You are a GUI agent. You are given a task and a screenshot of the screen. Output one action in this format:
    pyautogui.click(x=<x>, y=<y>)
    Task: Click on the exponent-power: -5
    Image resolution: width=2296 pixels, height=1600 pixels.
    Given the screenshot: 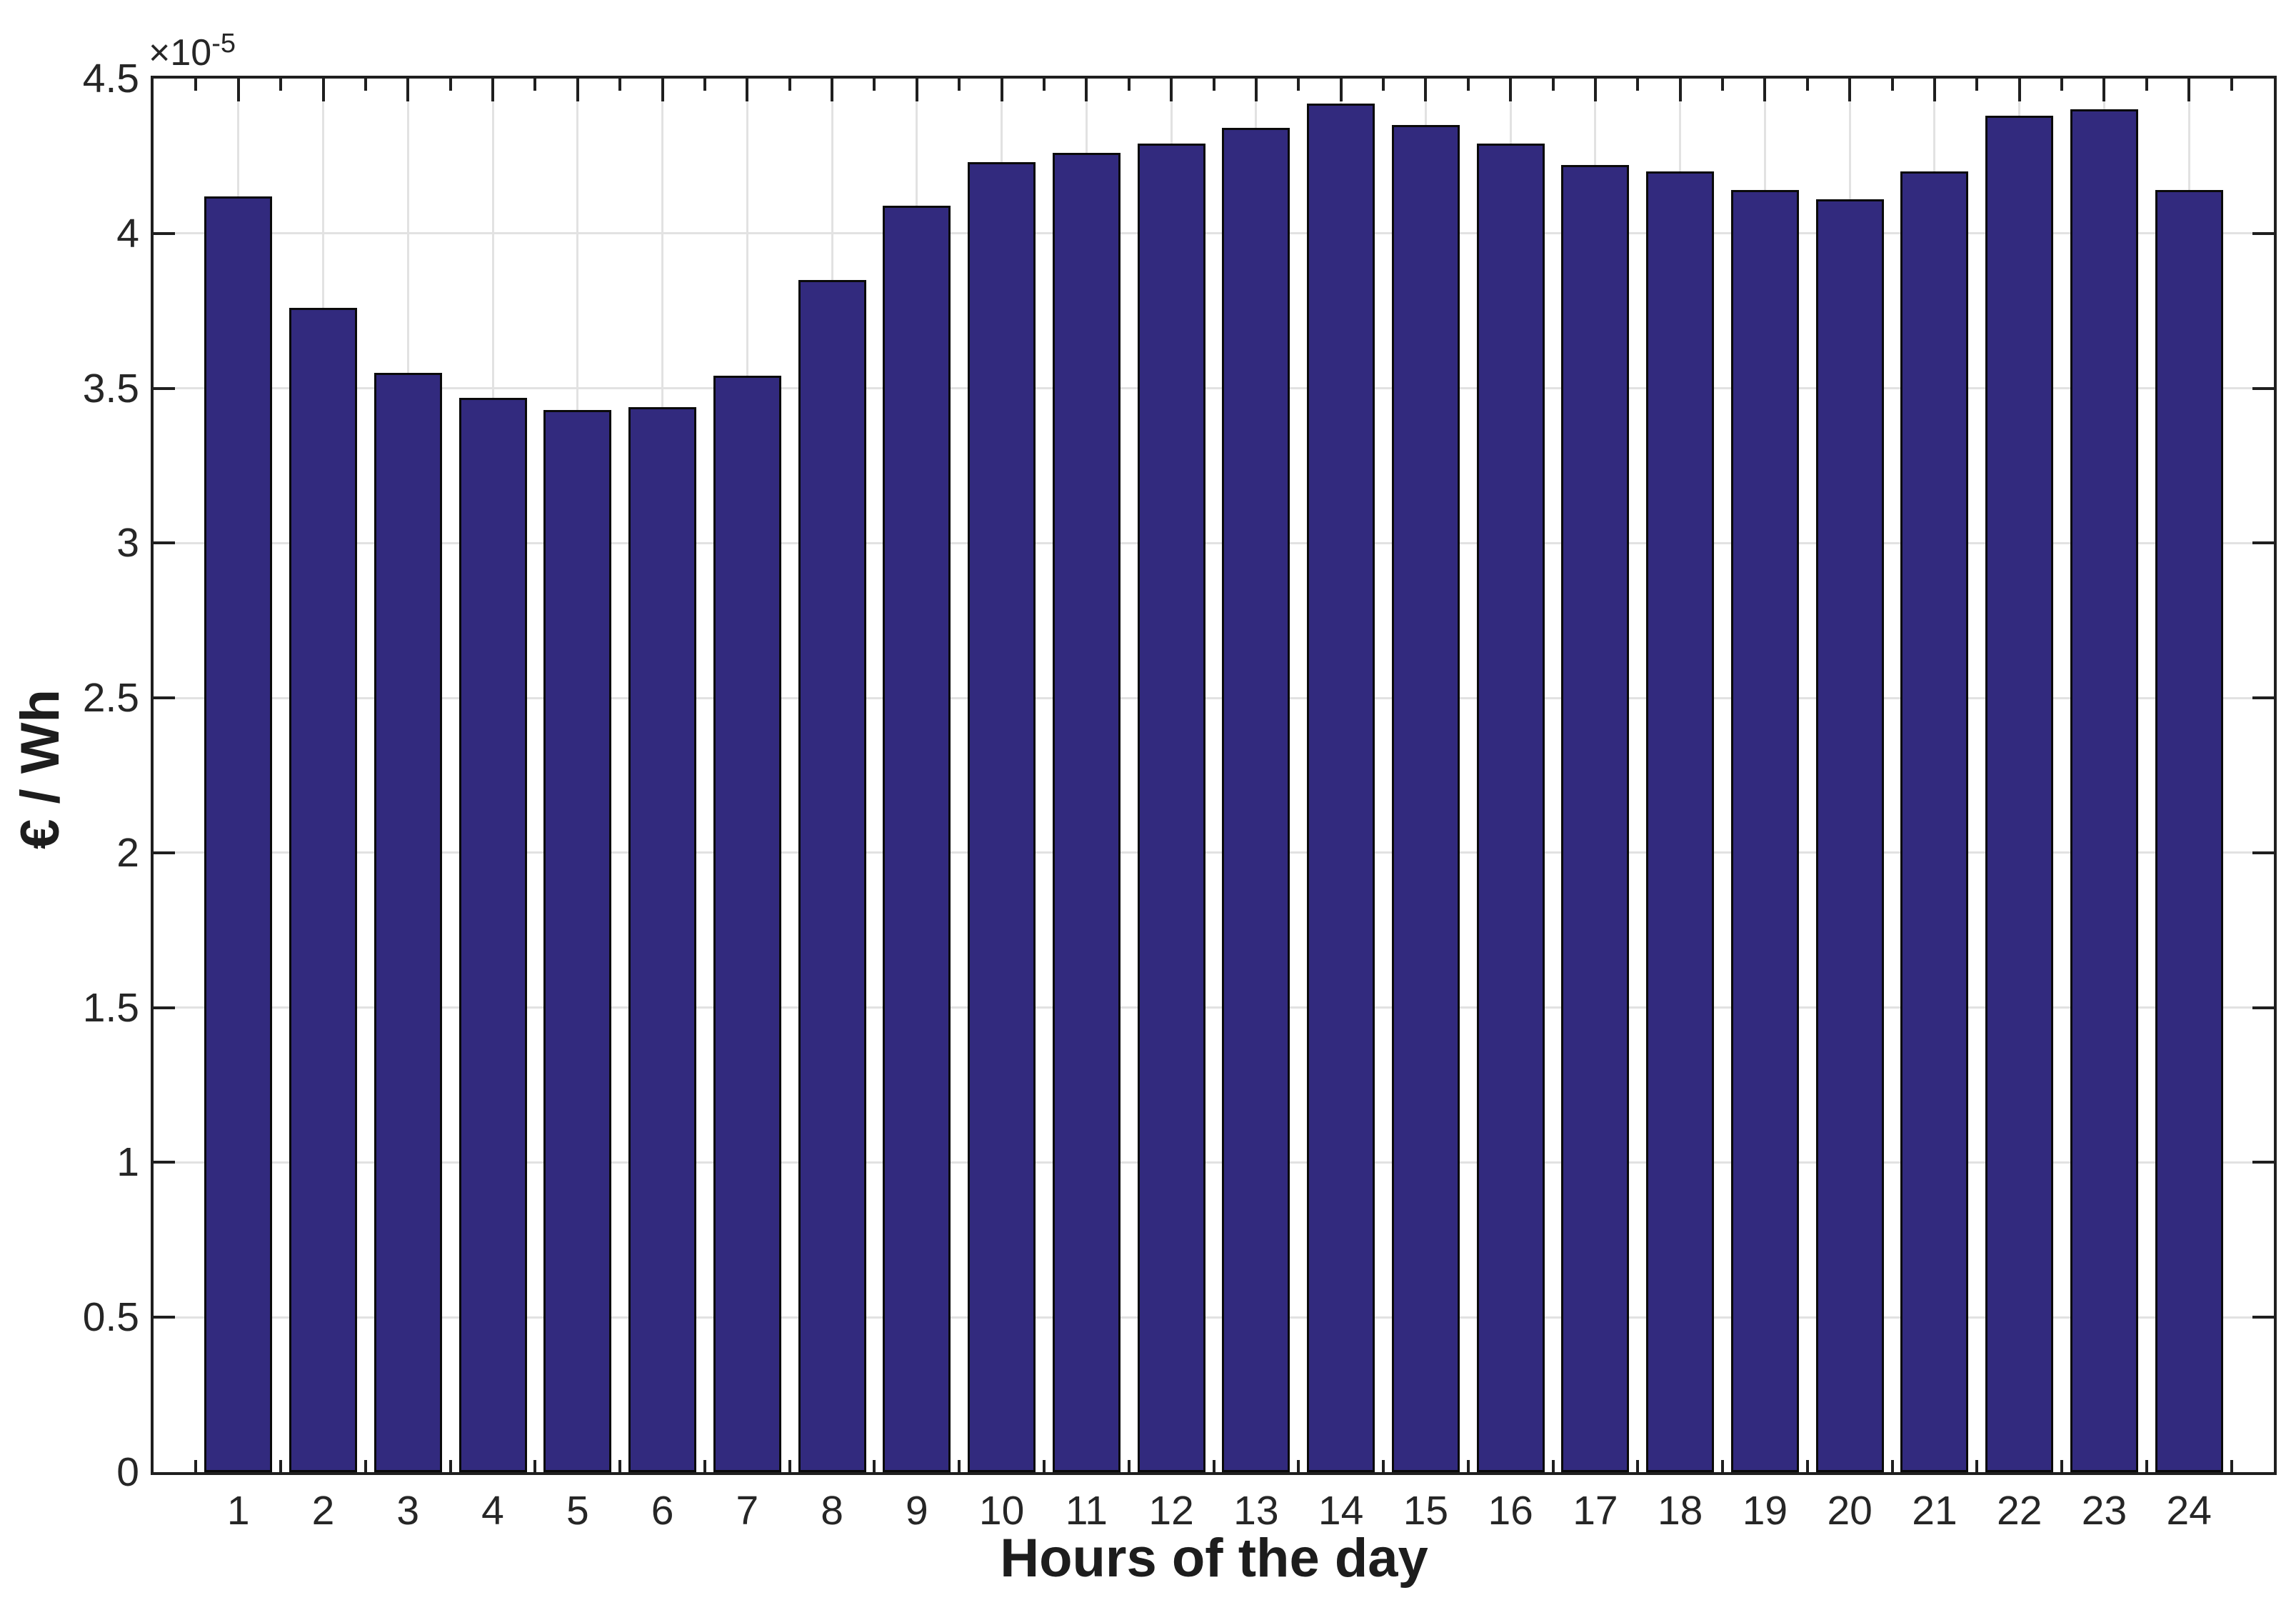 What is the action you would take?
    pyautogui.click(x=223, y=44)
    